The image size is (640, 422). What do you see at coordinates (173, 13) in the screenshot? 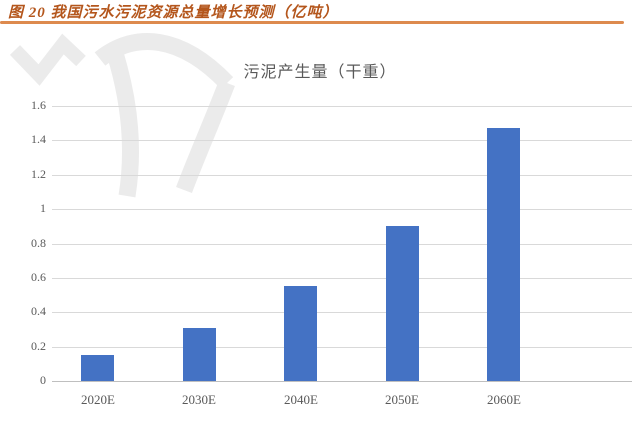
I see `figure-caption: 图 20 我国污水污泥资源总量增长预测（亿吨）` at bounding box center [173, 13].